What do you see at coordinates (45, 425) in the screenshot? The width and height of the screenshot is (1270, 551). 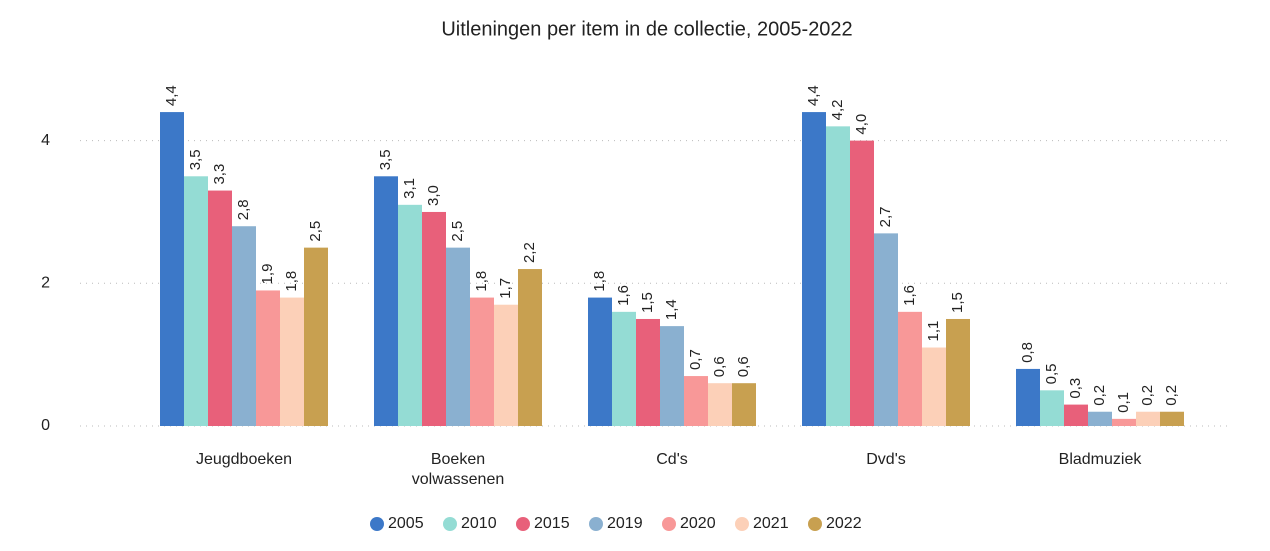 I see `y-tick-label: 0` at bounding box center [45, 425].